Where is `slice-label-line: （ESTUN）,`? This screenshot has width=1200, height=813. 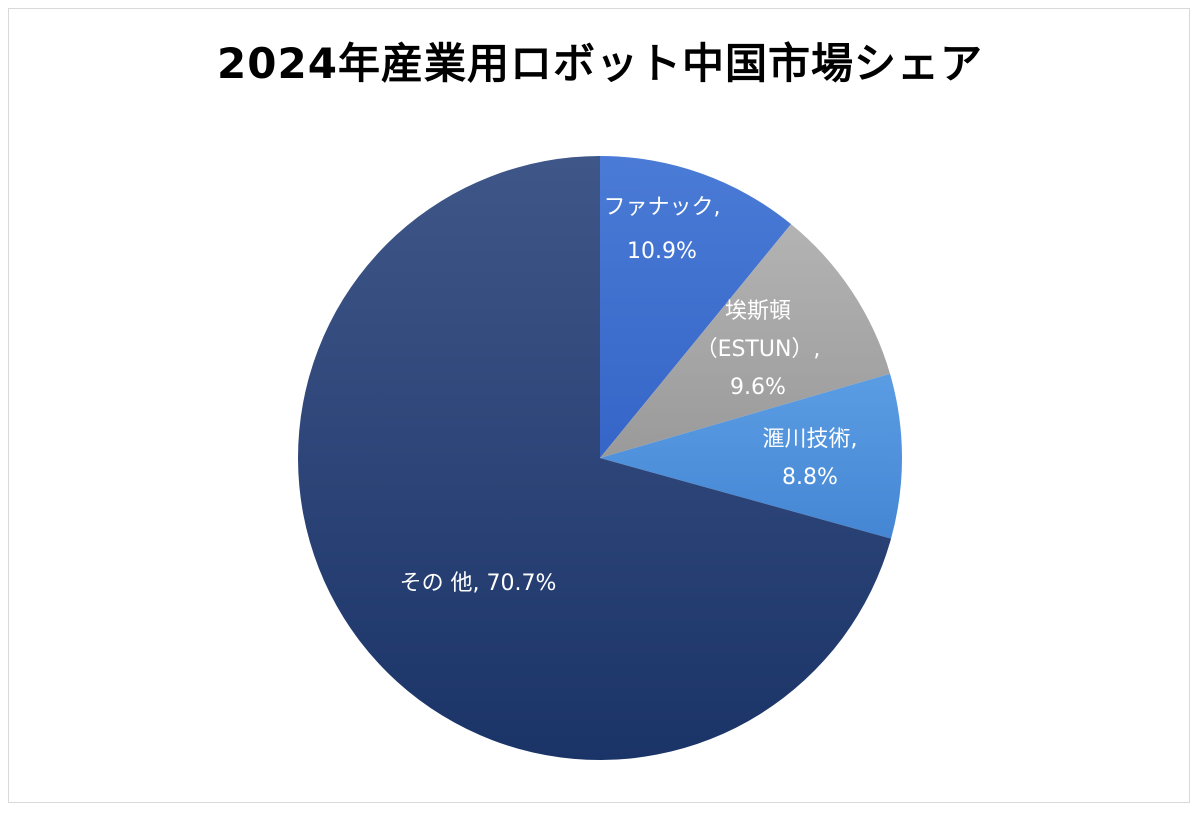
slice-label-line: （ESTUN）, is located at coordinates (758, 349).